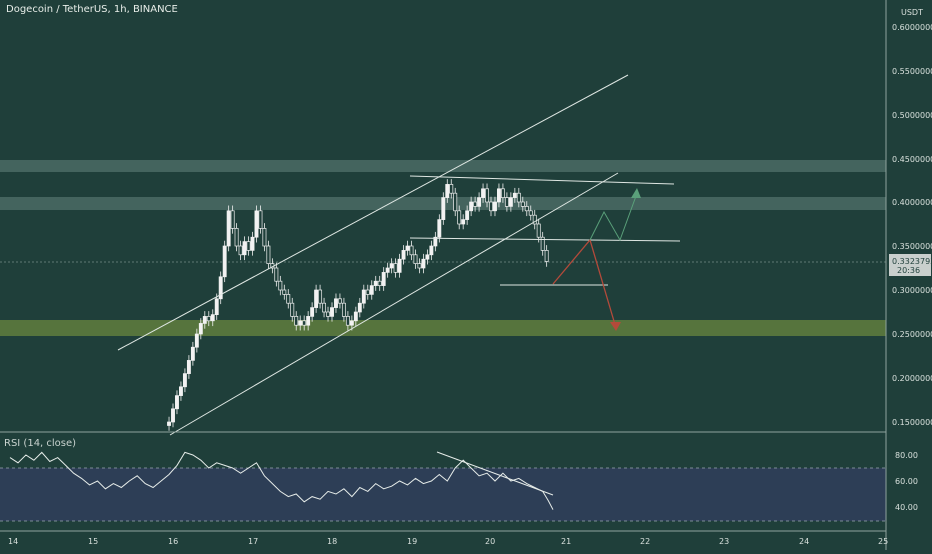 This screenshot has width=932, height=554. I want to click on price-tick: 0.5500000, so click(912, 71).